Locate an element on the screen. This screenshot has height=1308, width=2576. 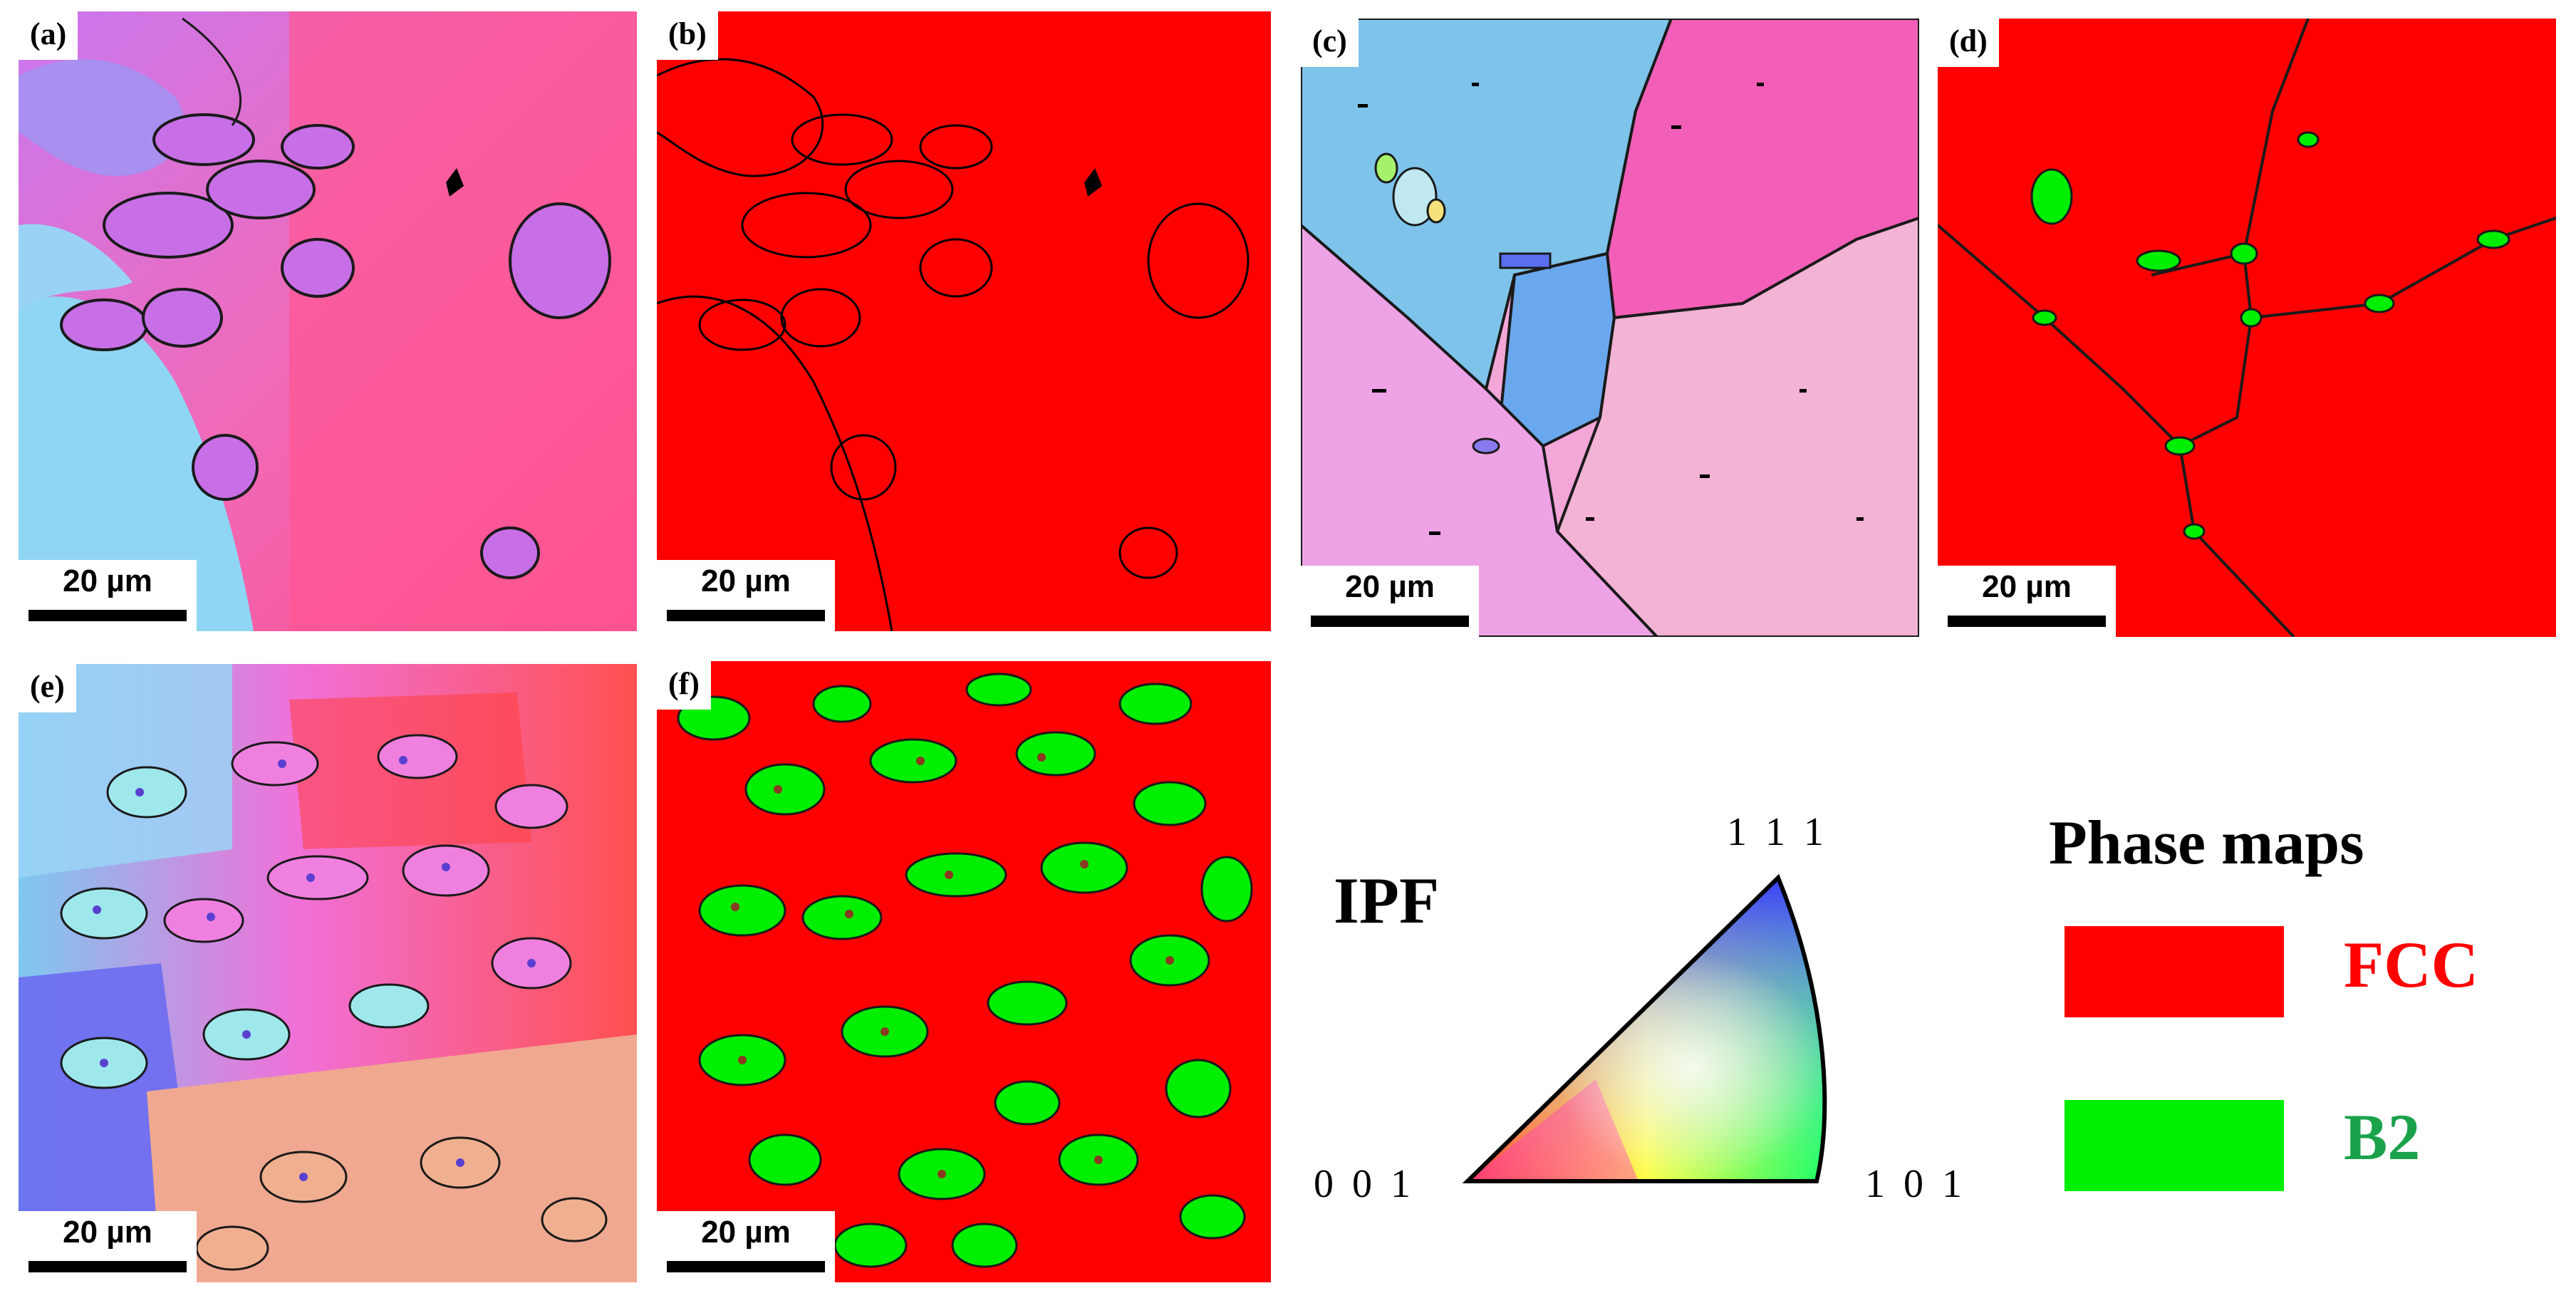
b2-label: B2 is located at coordinates (2382, 1137).